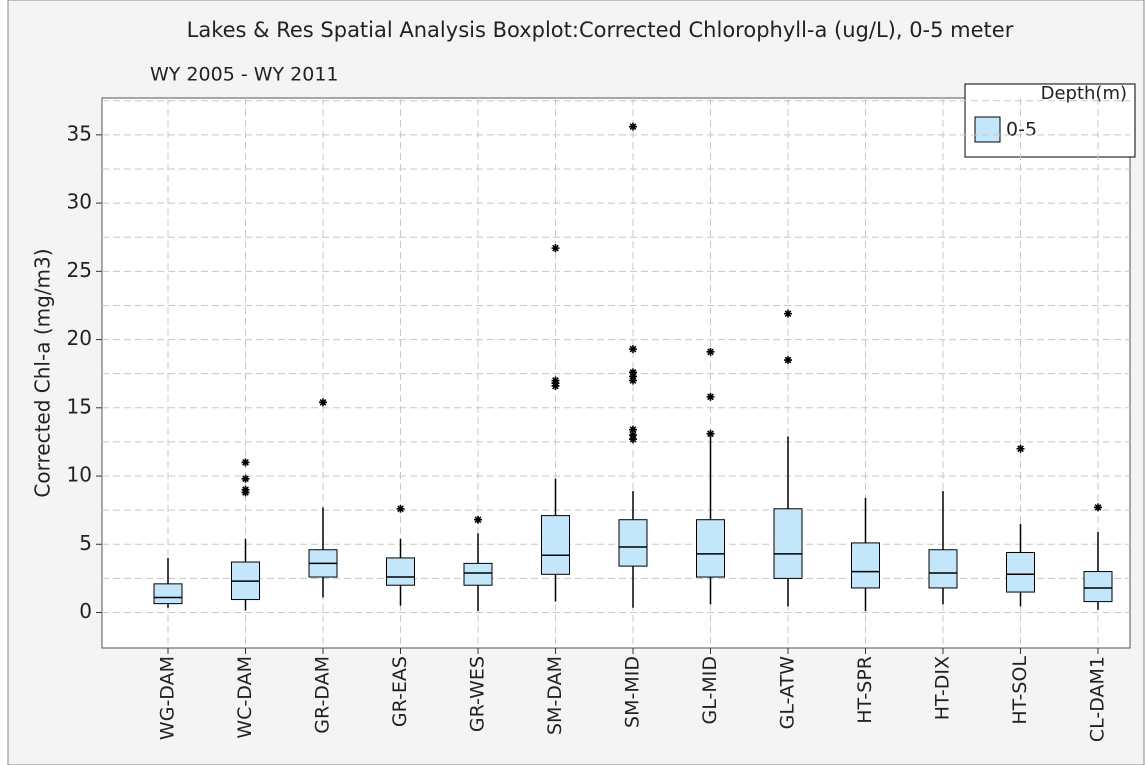  What do you see at coordinates (943, 688) in the screenshot?
I see `x-tick-label: HT-DIX` at bounding box center [943, 688].